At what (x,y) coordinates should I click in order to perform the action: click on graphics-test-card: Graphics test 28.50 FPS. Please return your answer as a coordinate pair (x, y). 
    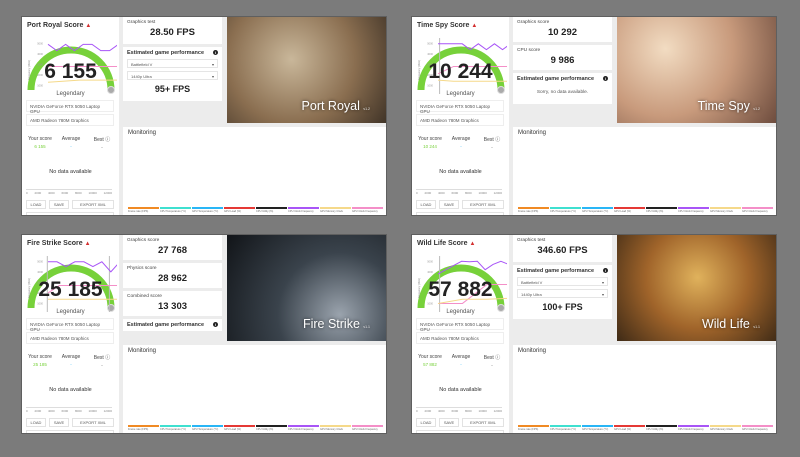
    Looking at the image, I should click on (172, 30).